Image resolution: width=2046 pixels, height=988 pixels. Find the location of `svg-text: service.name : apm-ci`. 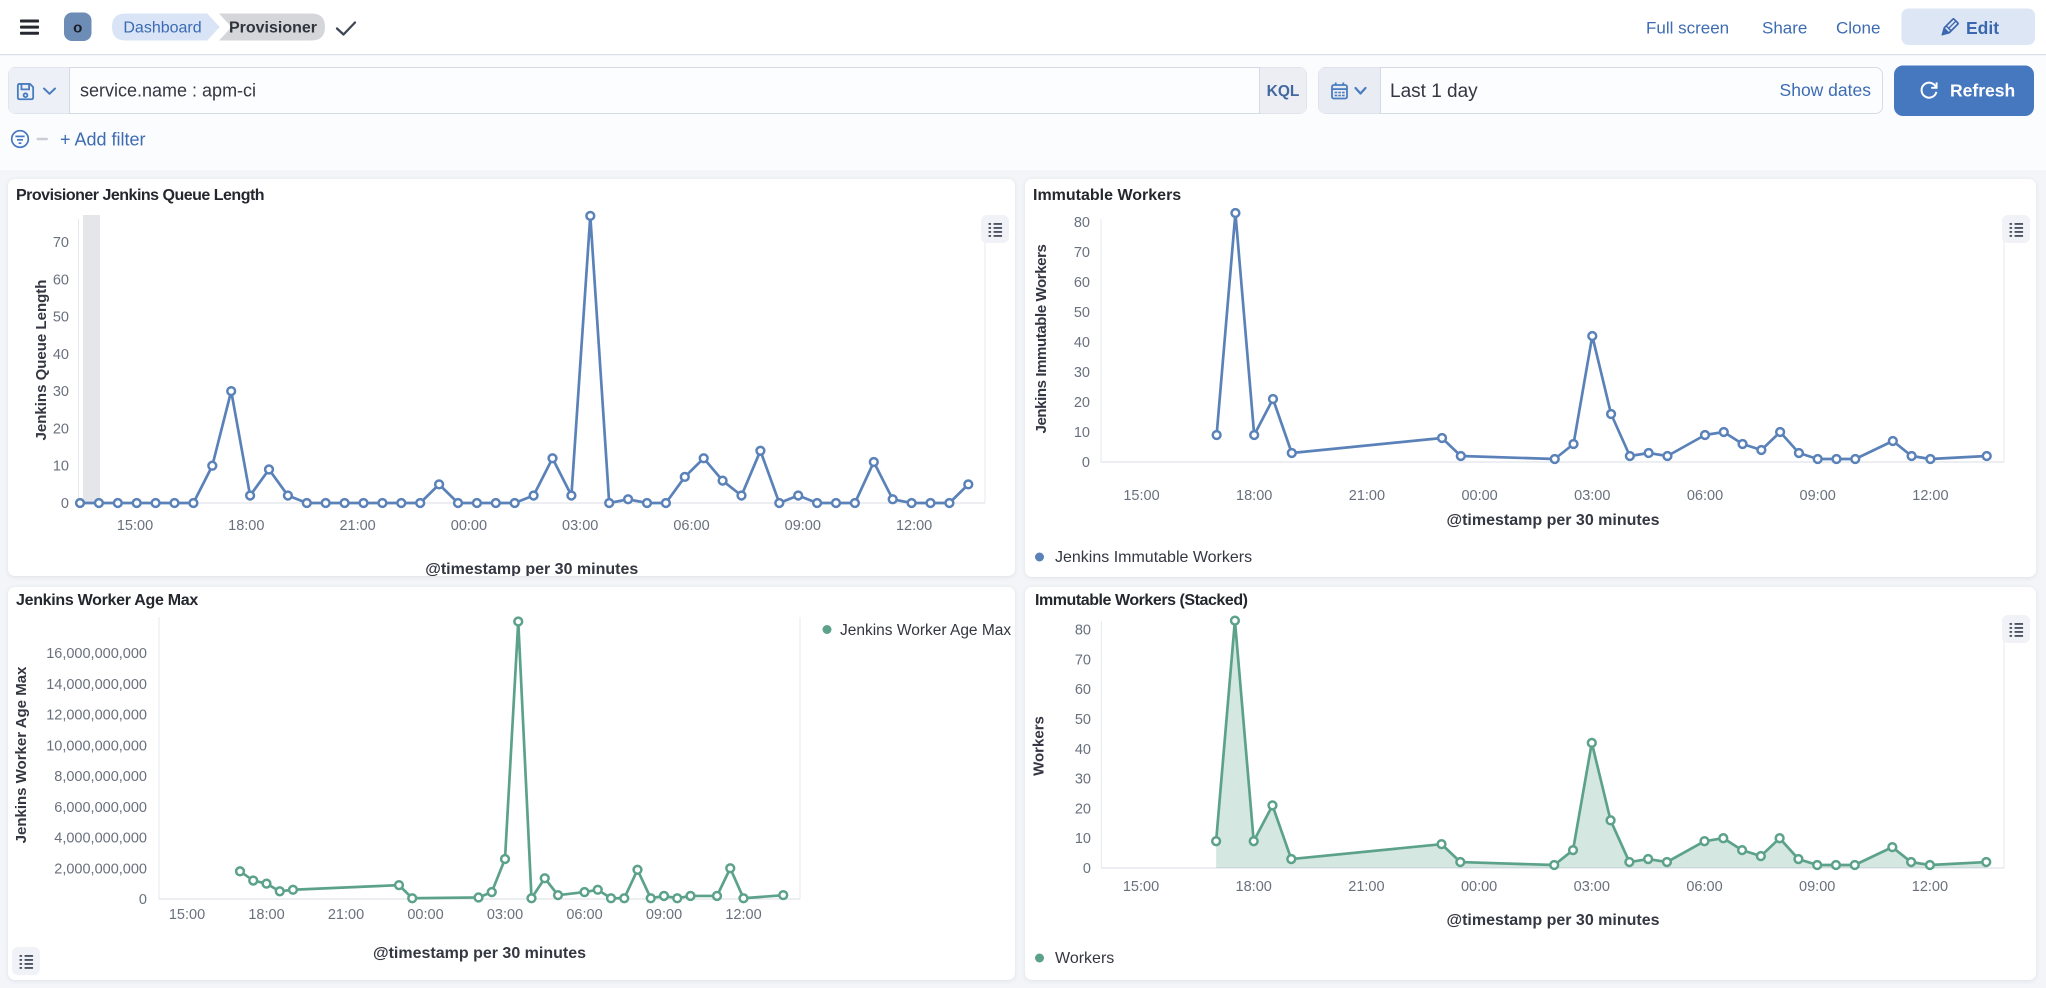

svg-text: service.name : apm-ci is located at coordinates (168, 91).